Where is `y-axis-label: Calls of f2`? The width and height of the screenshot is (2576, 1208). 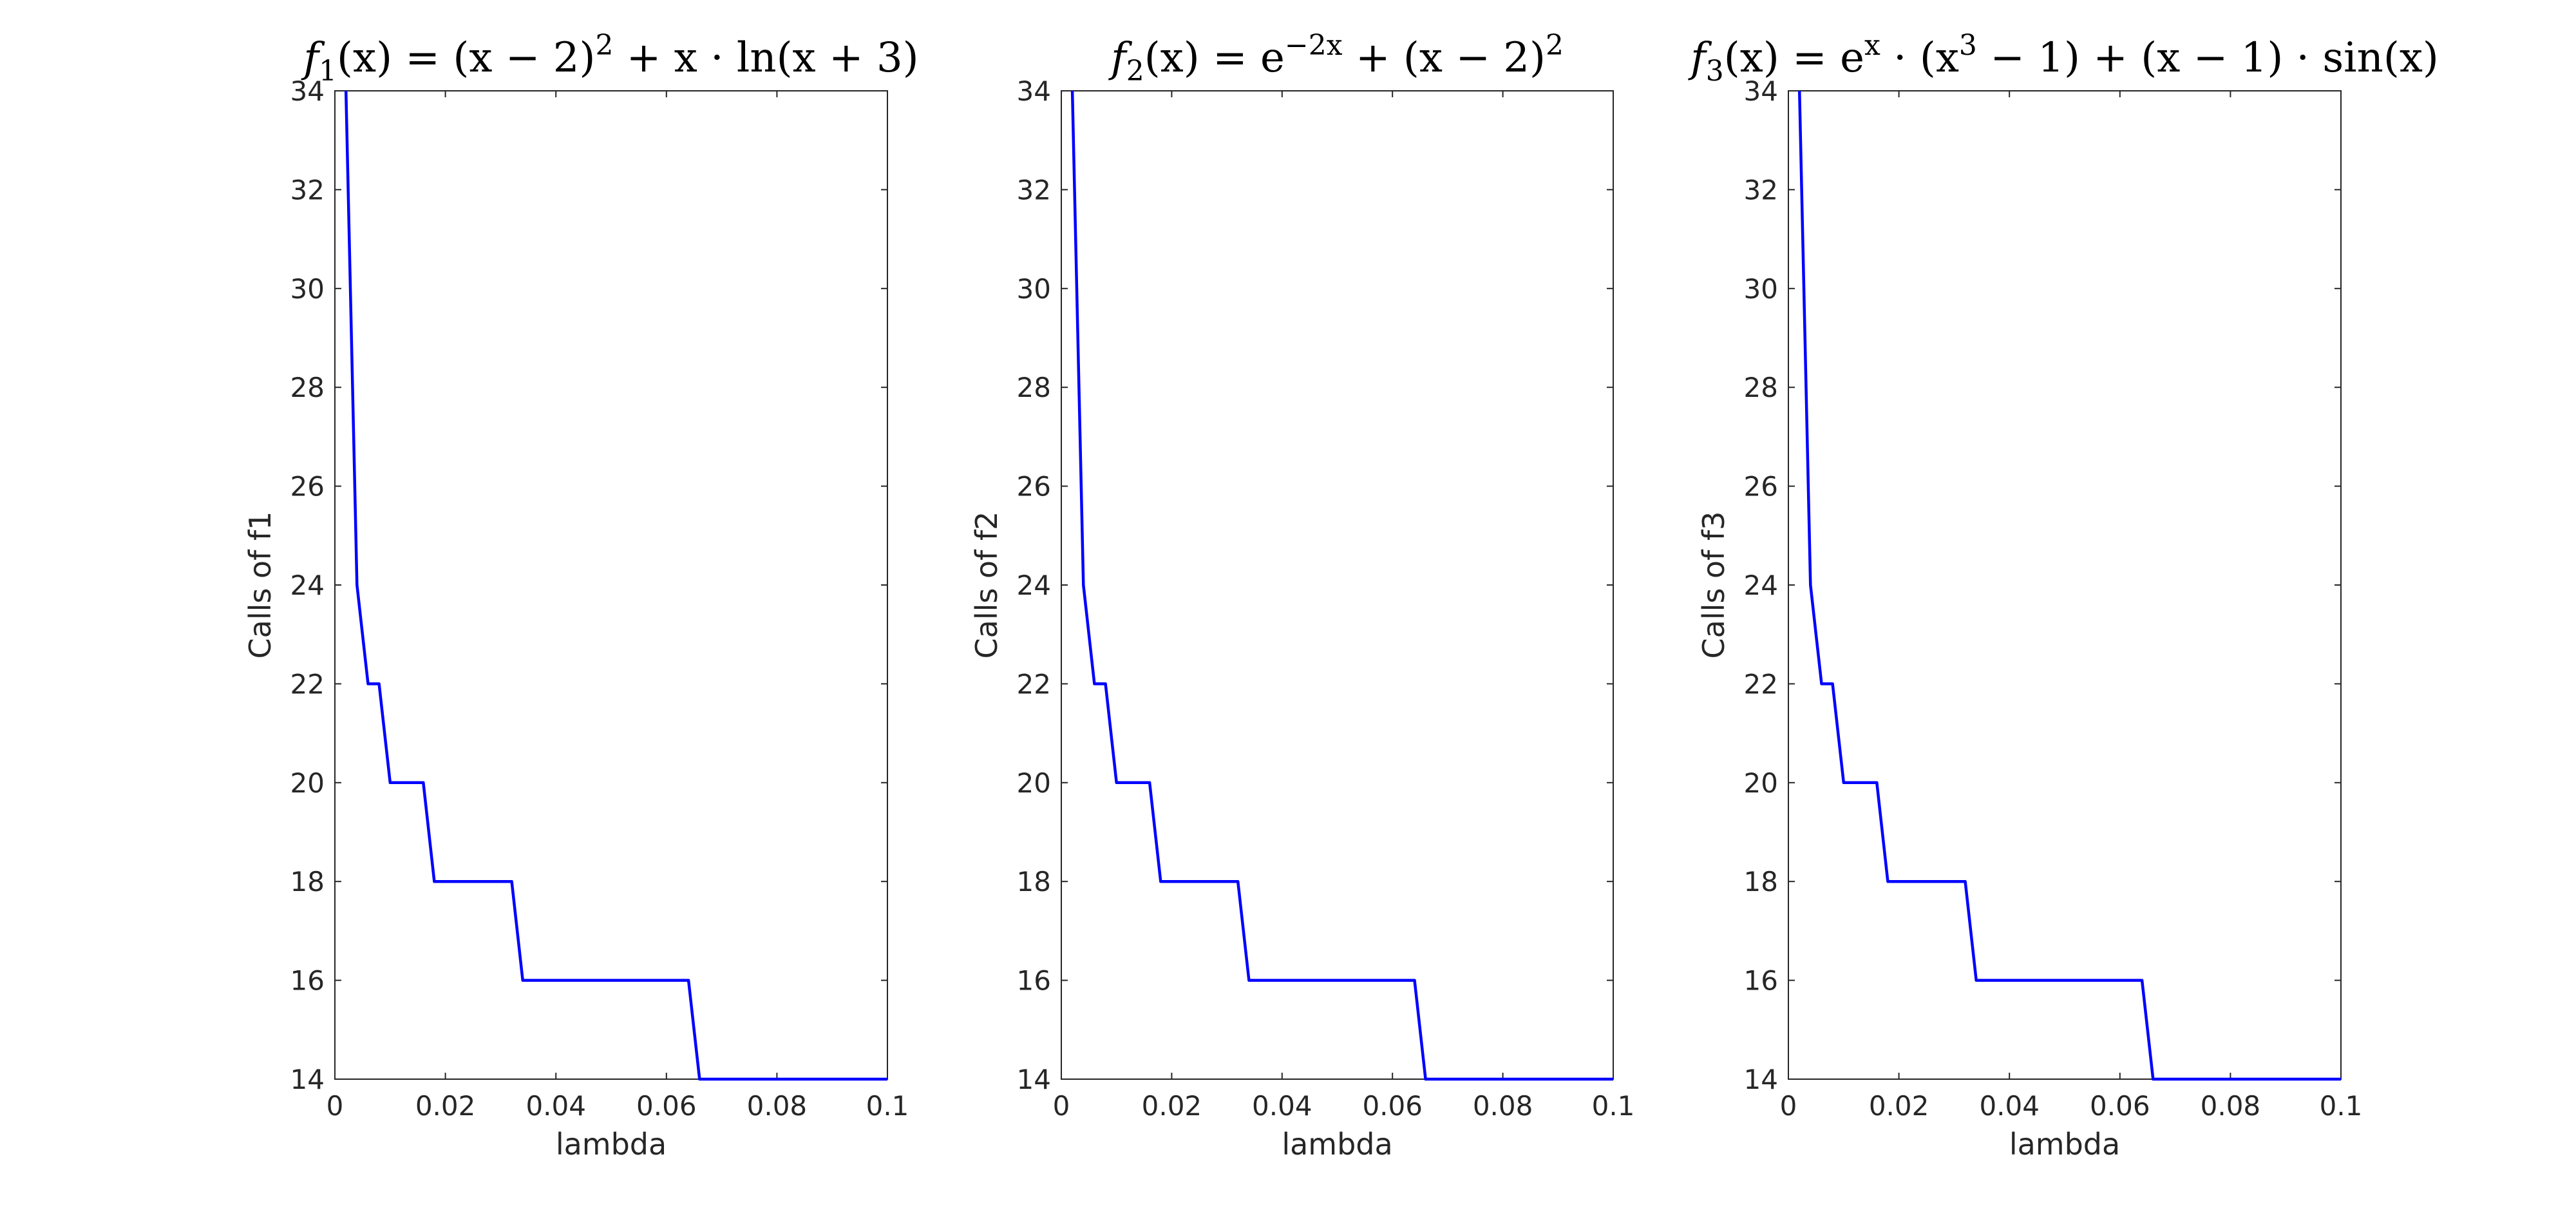
y-axis-label: Calls of f2 is located at coordinates (986, 585).